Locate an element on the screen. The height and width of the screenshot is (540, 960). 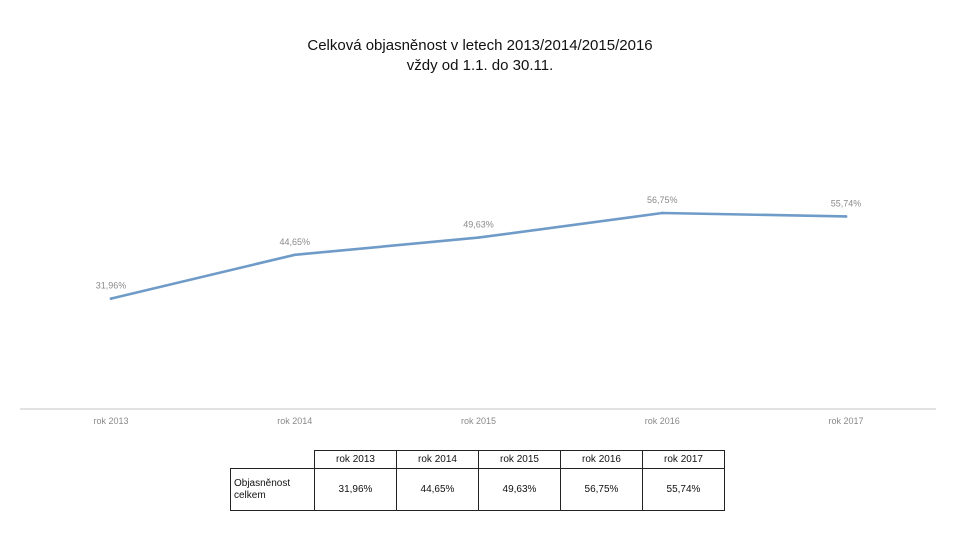
data-label: 55,74% is located at coordinates (846, 203).